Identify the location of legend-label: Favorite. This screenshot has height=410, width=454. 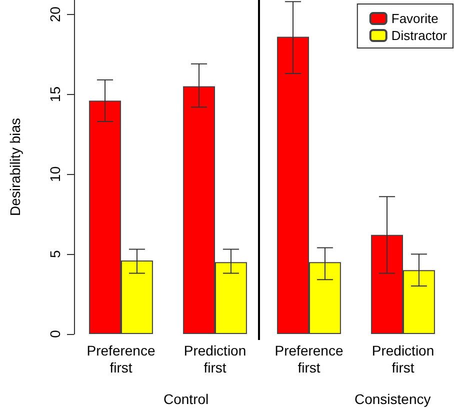
(414, 18).